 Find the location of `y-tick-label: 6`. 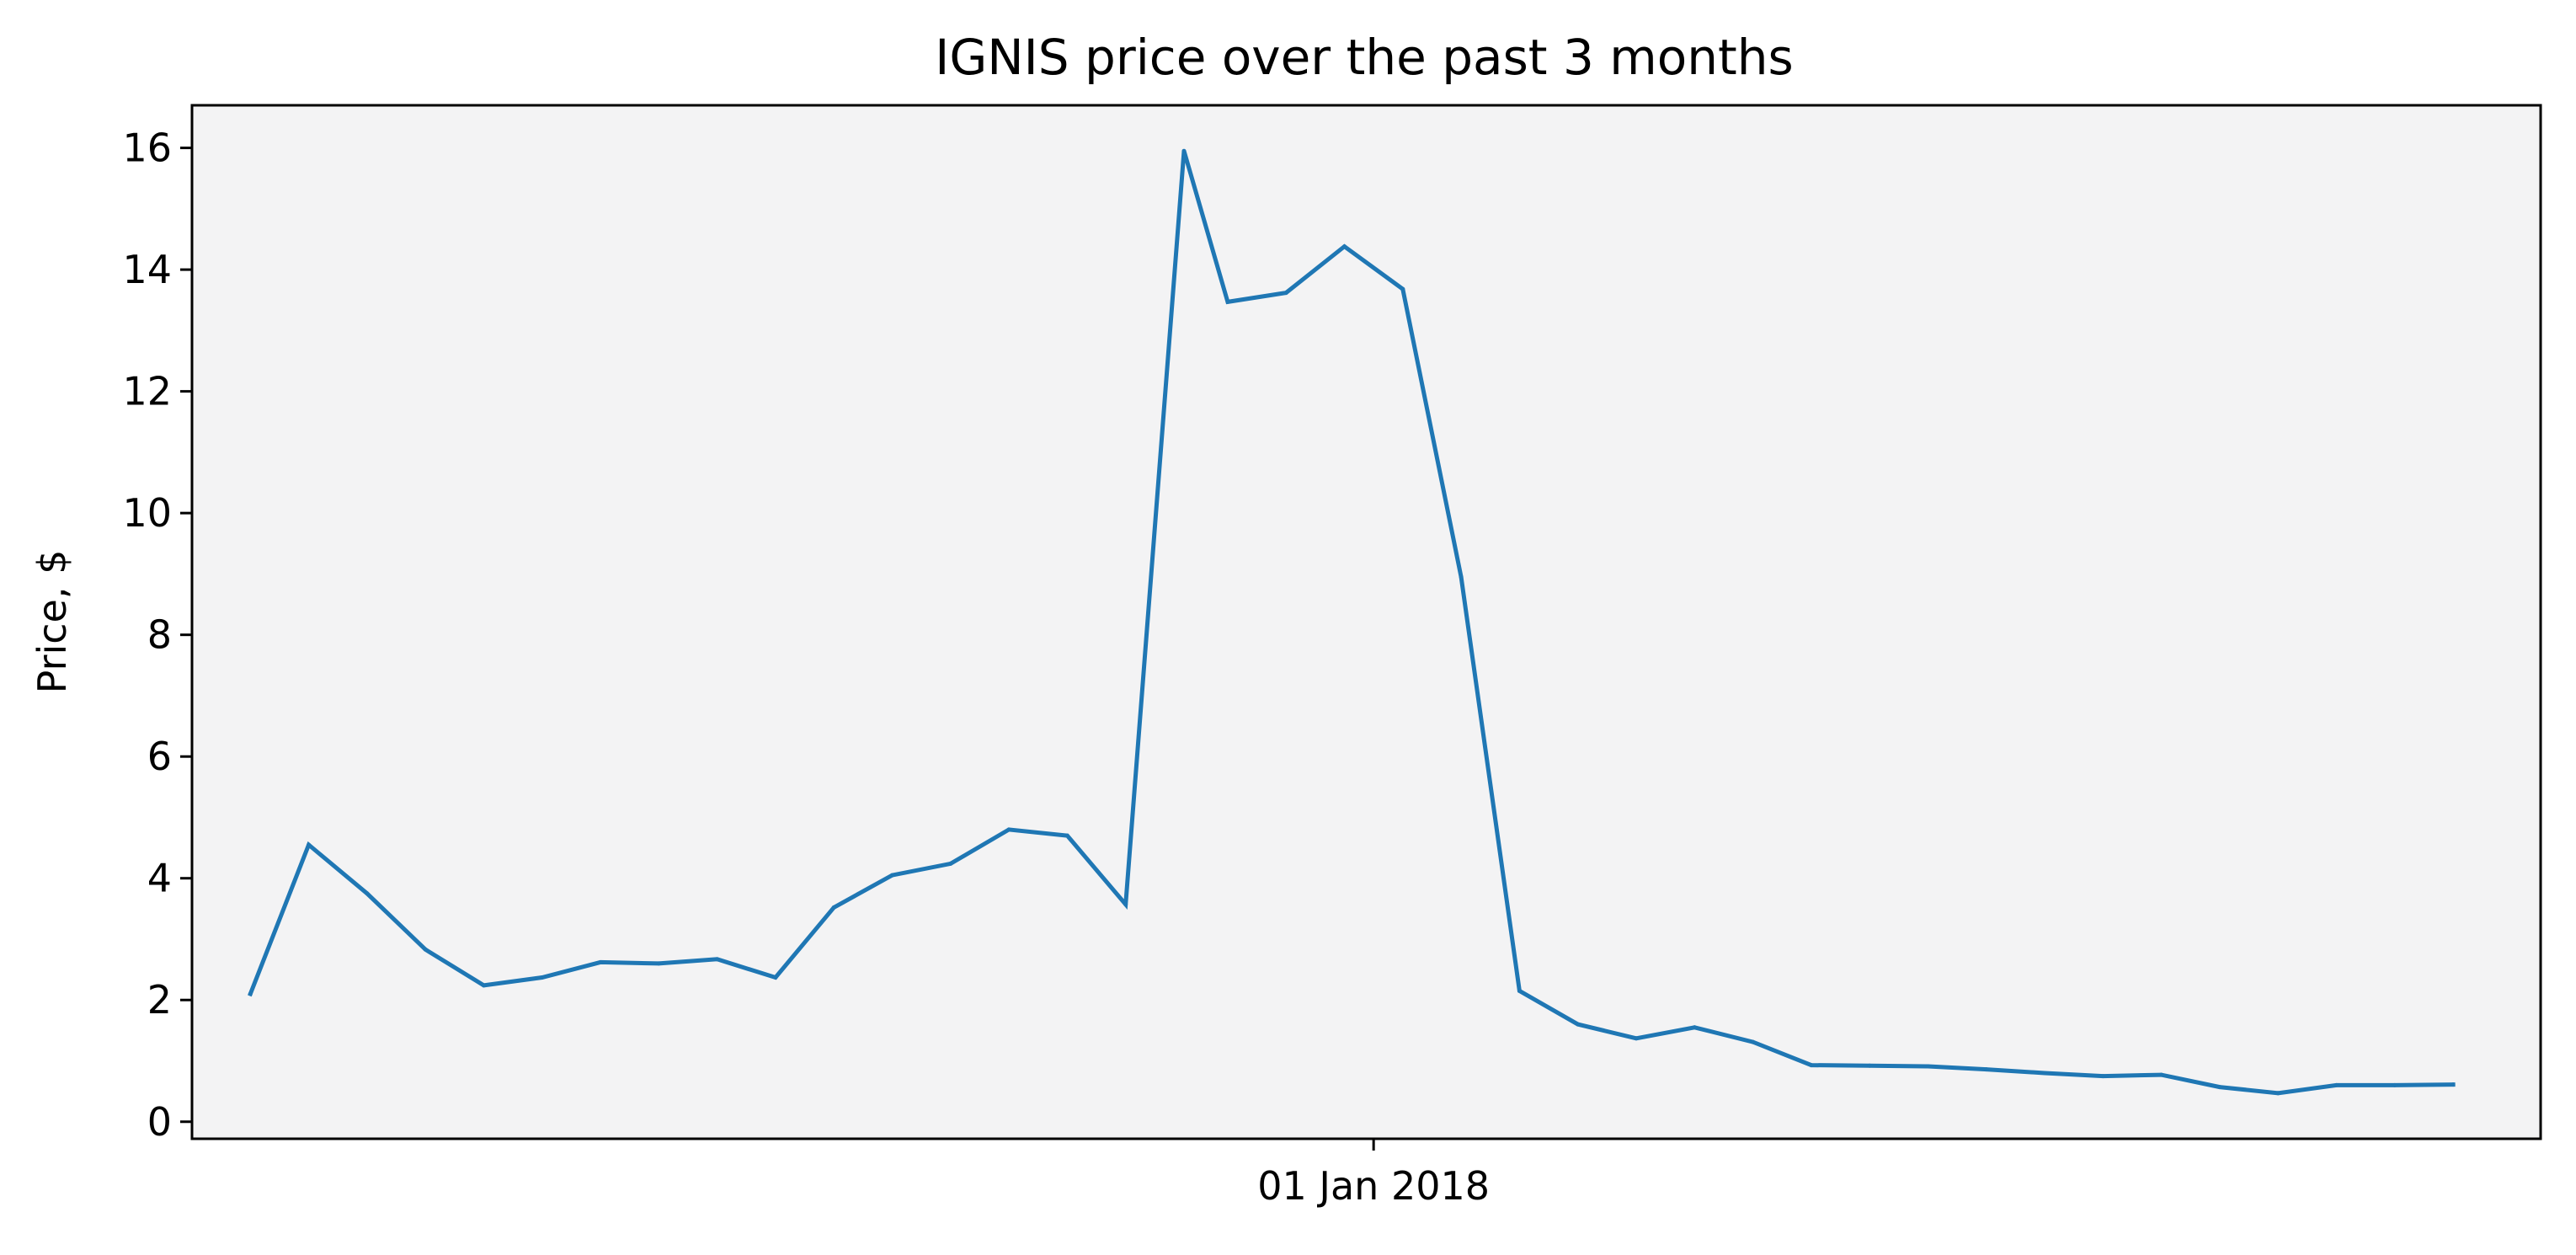

y-tick-label: 6 is located at coordinates (159, 756).